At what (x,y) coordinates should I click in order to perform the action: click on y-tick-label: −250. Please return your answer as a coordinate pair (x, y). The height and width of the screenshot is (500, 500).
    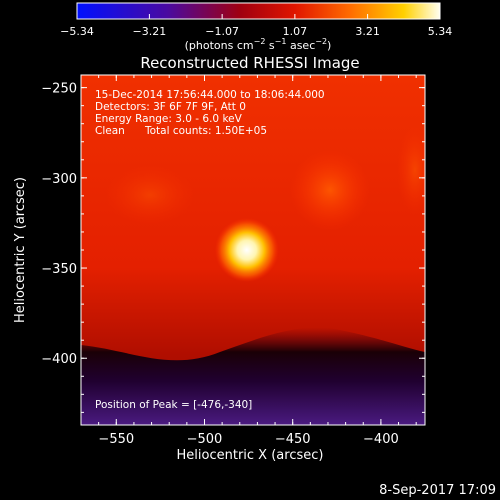
    Looking at the image, I should click on (59, 89).